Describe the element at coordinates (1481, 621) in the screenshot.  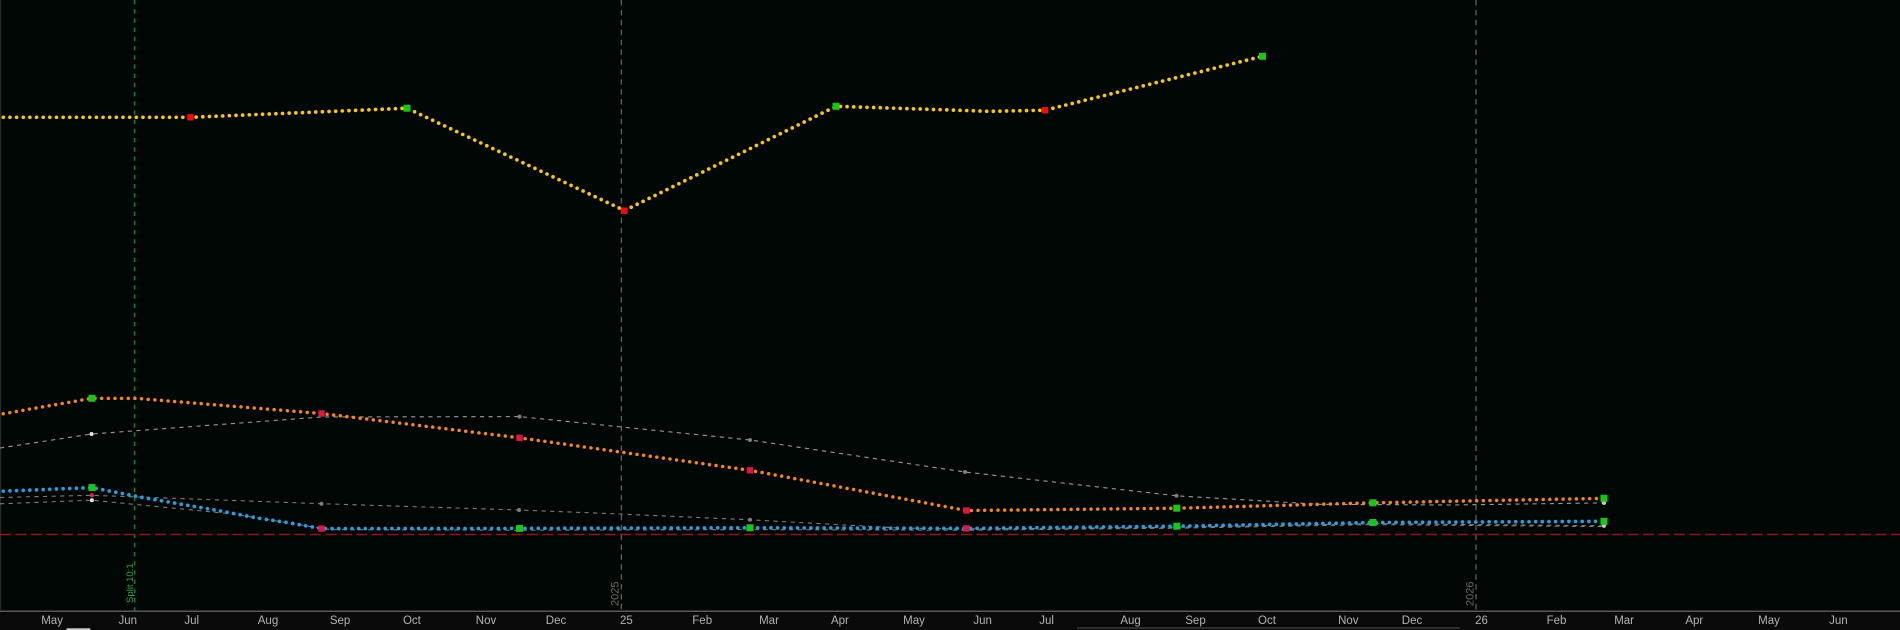
I see `svg-text: 26` at that location.